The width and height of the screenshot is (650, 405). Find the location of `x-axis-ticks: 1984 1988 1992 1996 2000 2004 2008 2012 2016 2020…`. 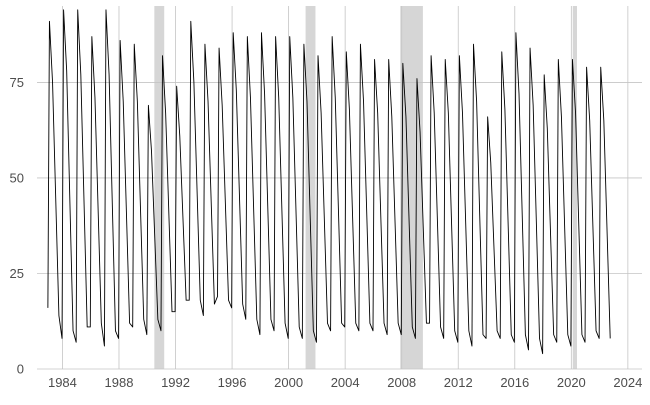

x-axis-ticks: 1984 1988 1992 1996 2000 2004 2008 2012 2016 2020… is located at coordinates (345, 382).